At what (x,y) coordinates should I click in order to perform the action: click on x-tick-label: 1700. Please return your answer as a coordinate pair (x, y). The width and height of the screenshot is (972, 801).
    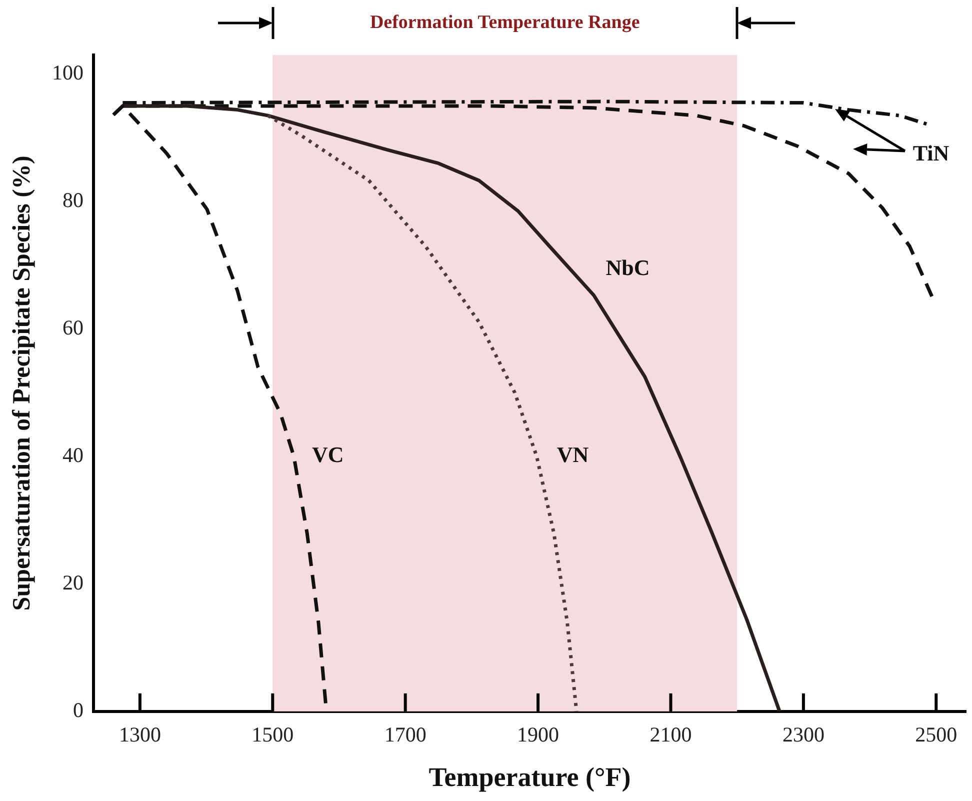
    Looking at the image, I should click on (405, 734).